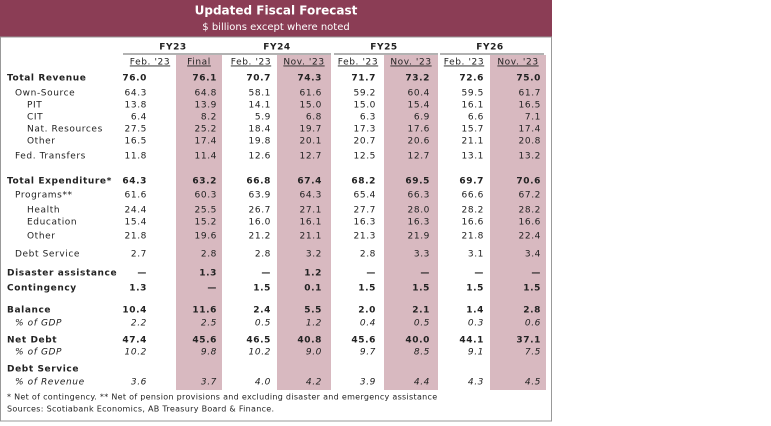 Image resolution: width=771 pixels, height=426 pixels. I want to click on cell: 12.7, so click(311, 157).